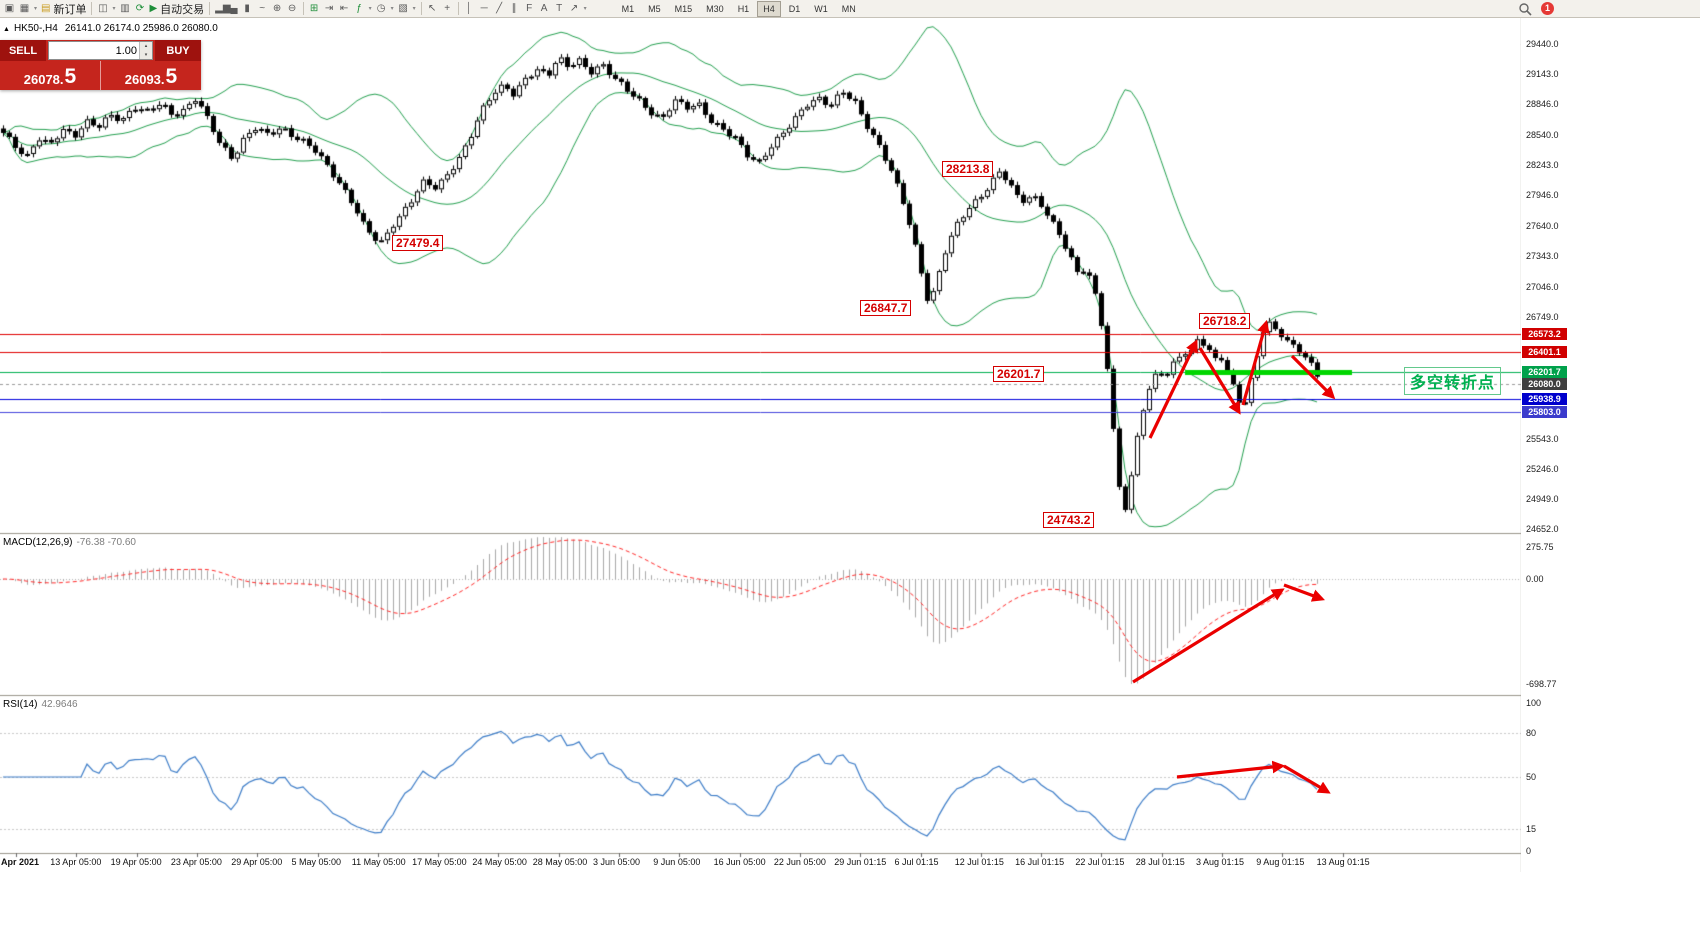 Image resolution: width=1700 pixels, height=945 pixels. I want to click on label-icon: T, so click(559, 9).